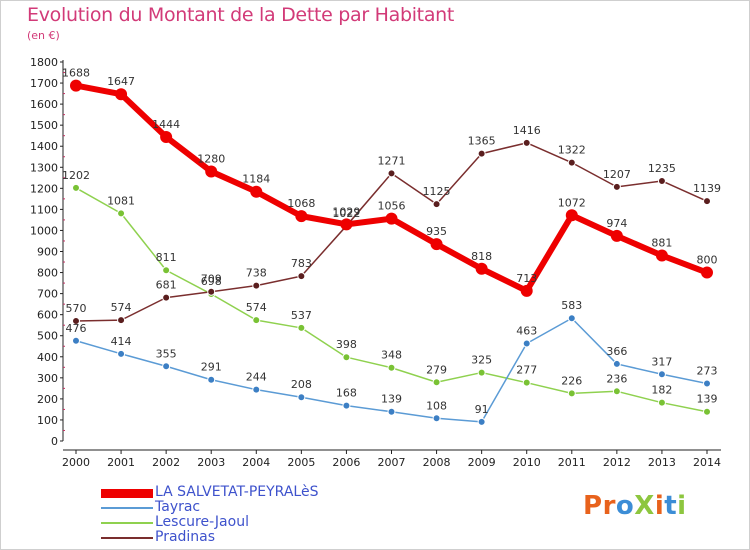 This screenshot has width=750, height=550. What do you see at coordinates (572, 202) in the screenshot?
I see `data-label: 1072` at bounding box center [572, 202].